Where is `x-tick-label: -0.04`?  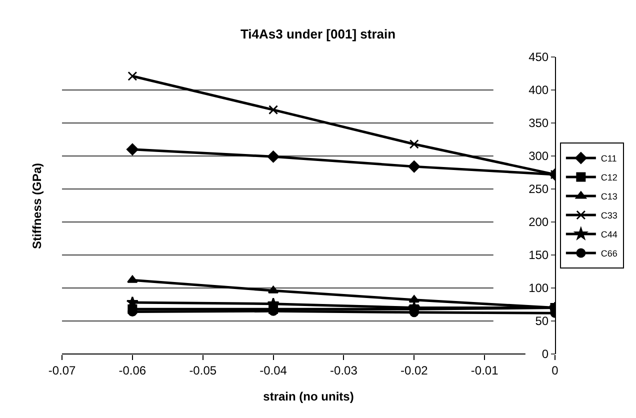
x-tick-label: -0.04 is located at coordinates (274, 370).